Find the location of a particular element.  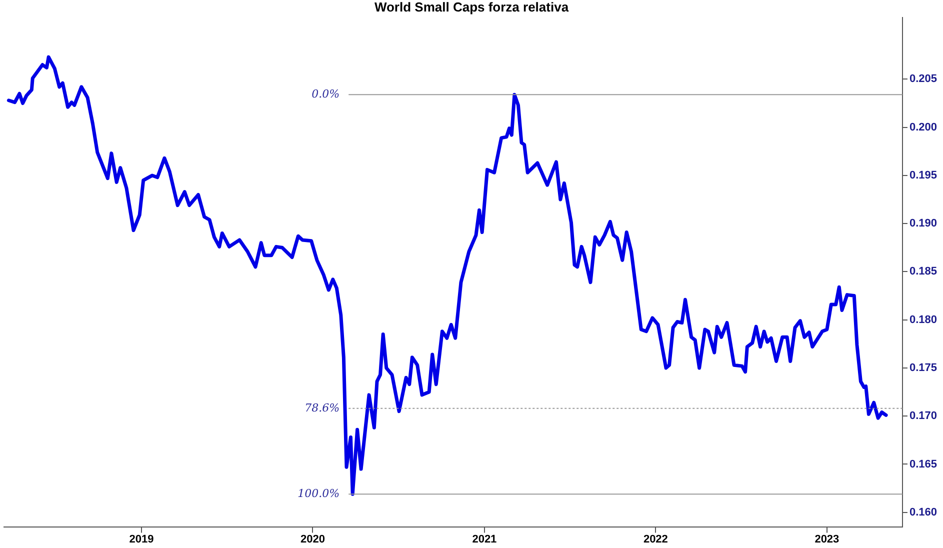

y-tick-label: 0.165 is located at coordinates (923, 464).